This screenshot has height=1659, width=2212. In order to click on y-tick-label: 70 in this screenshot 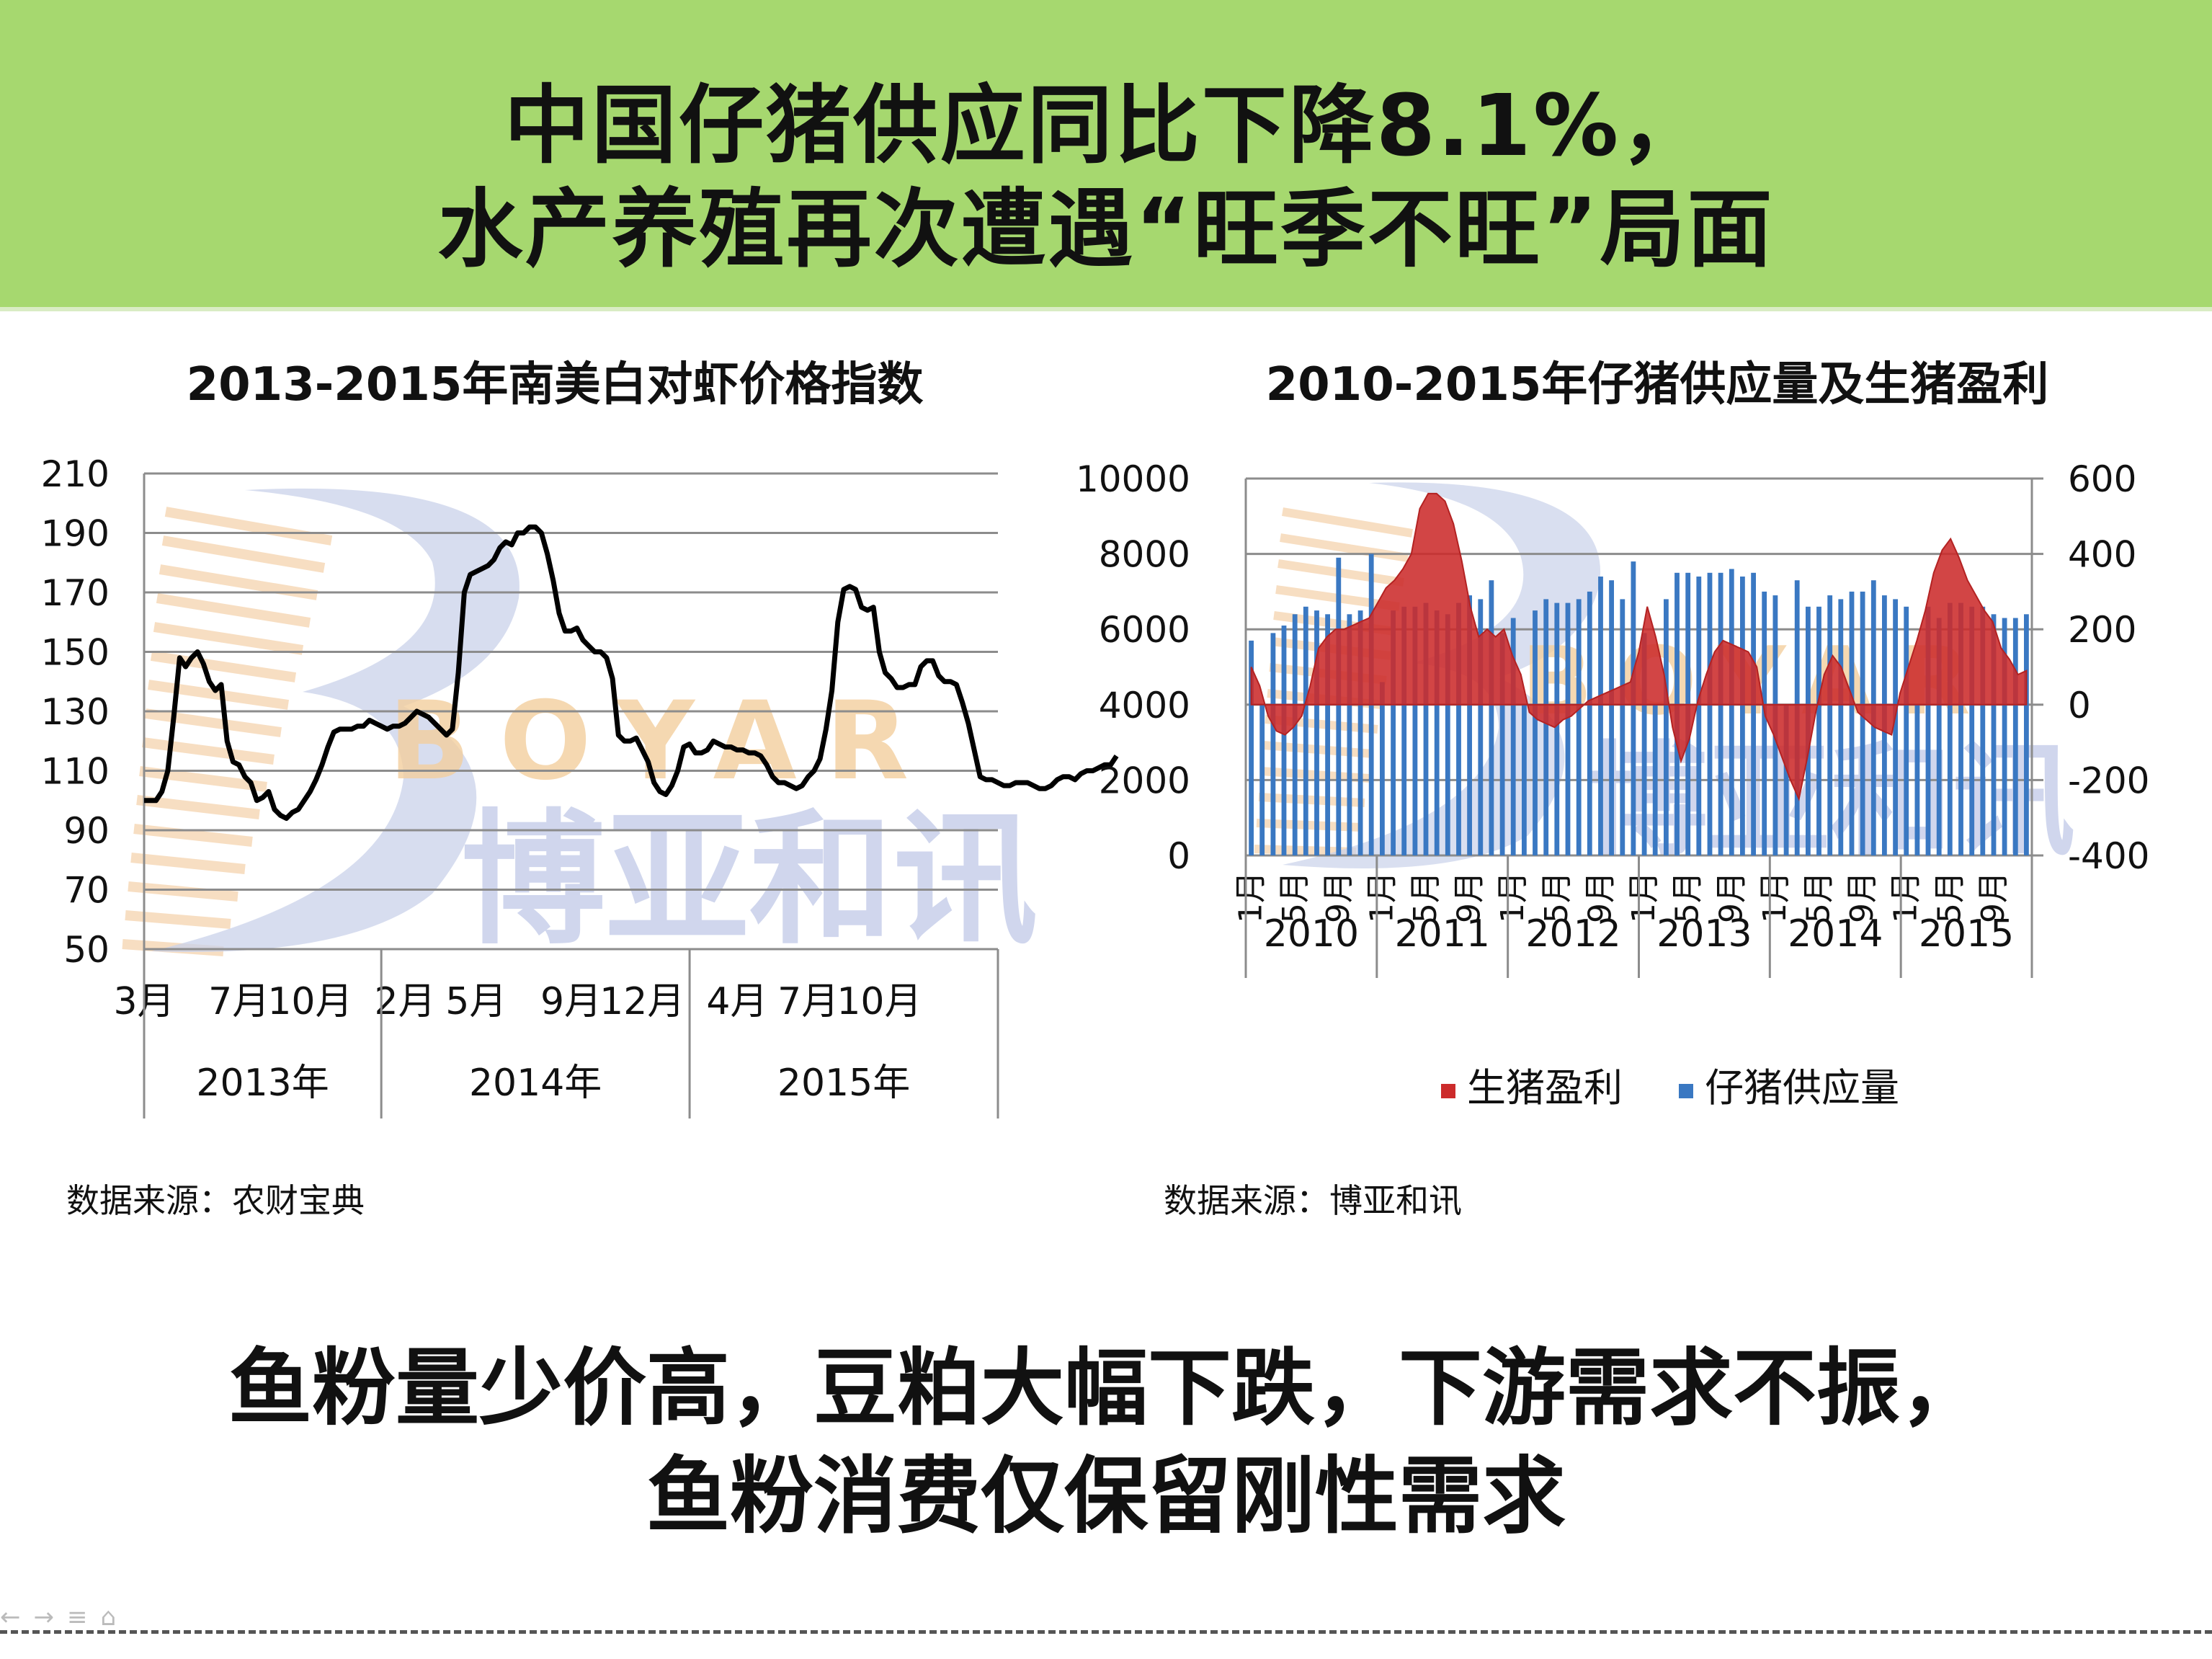, I will do `click(87, 891)`.